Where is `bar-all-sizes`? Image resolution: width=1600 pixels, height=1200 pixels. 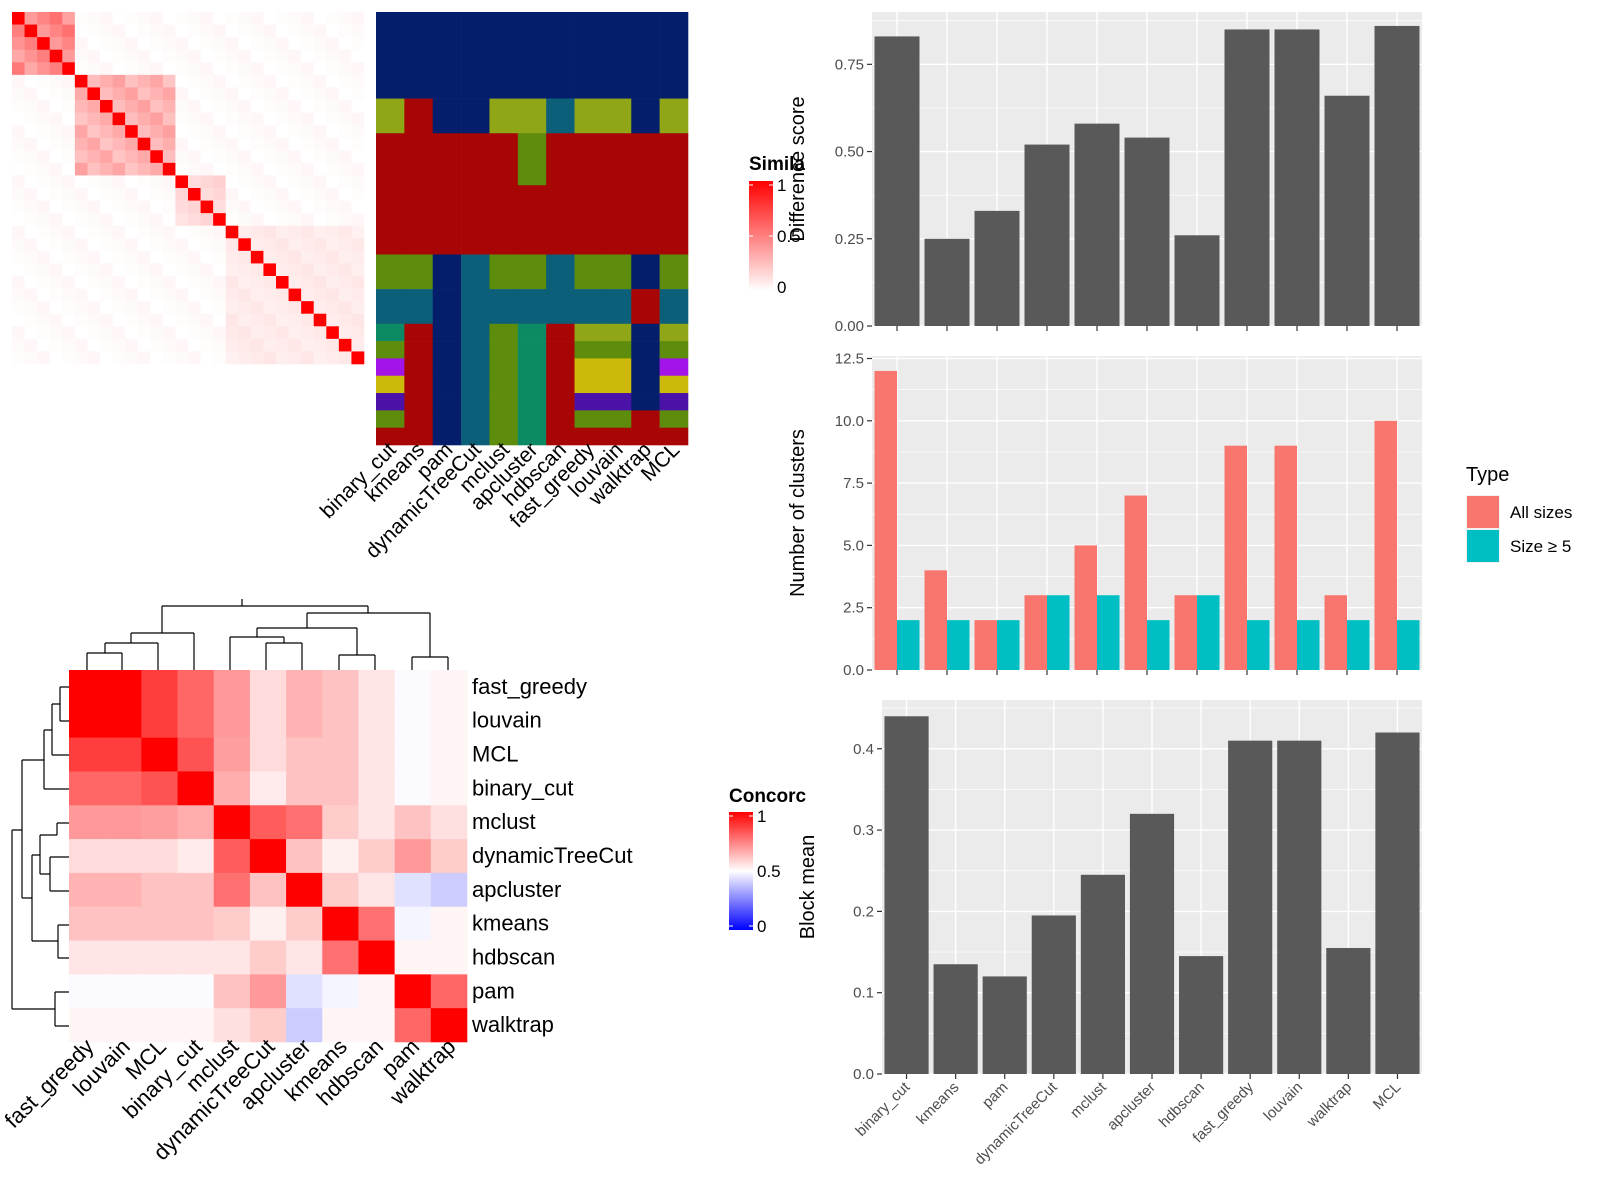
bar-all-sizes is located at coordinates (885, 520).